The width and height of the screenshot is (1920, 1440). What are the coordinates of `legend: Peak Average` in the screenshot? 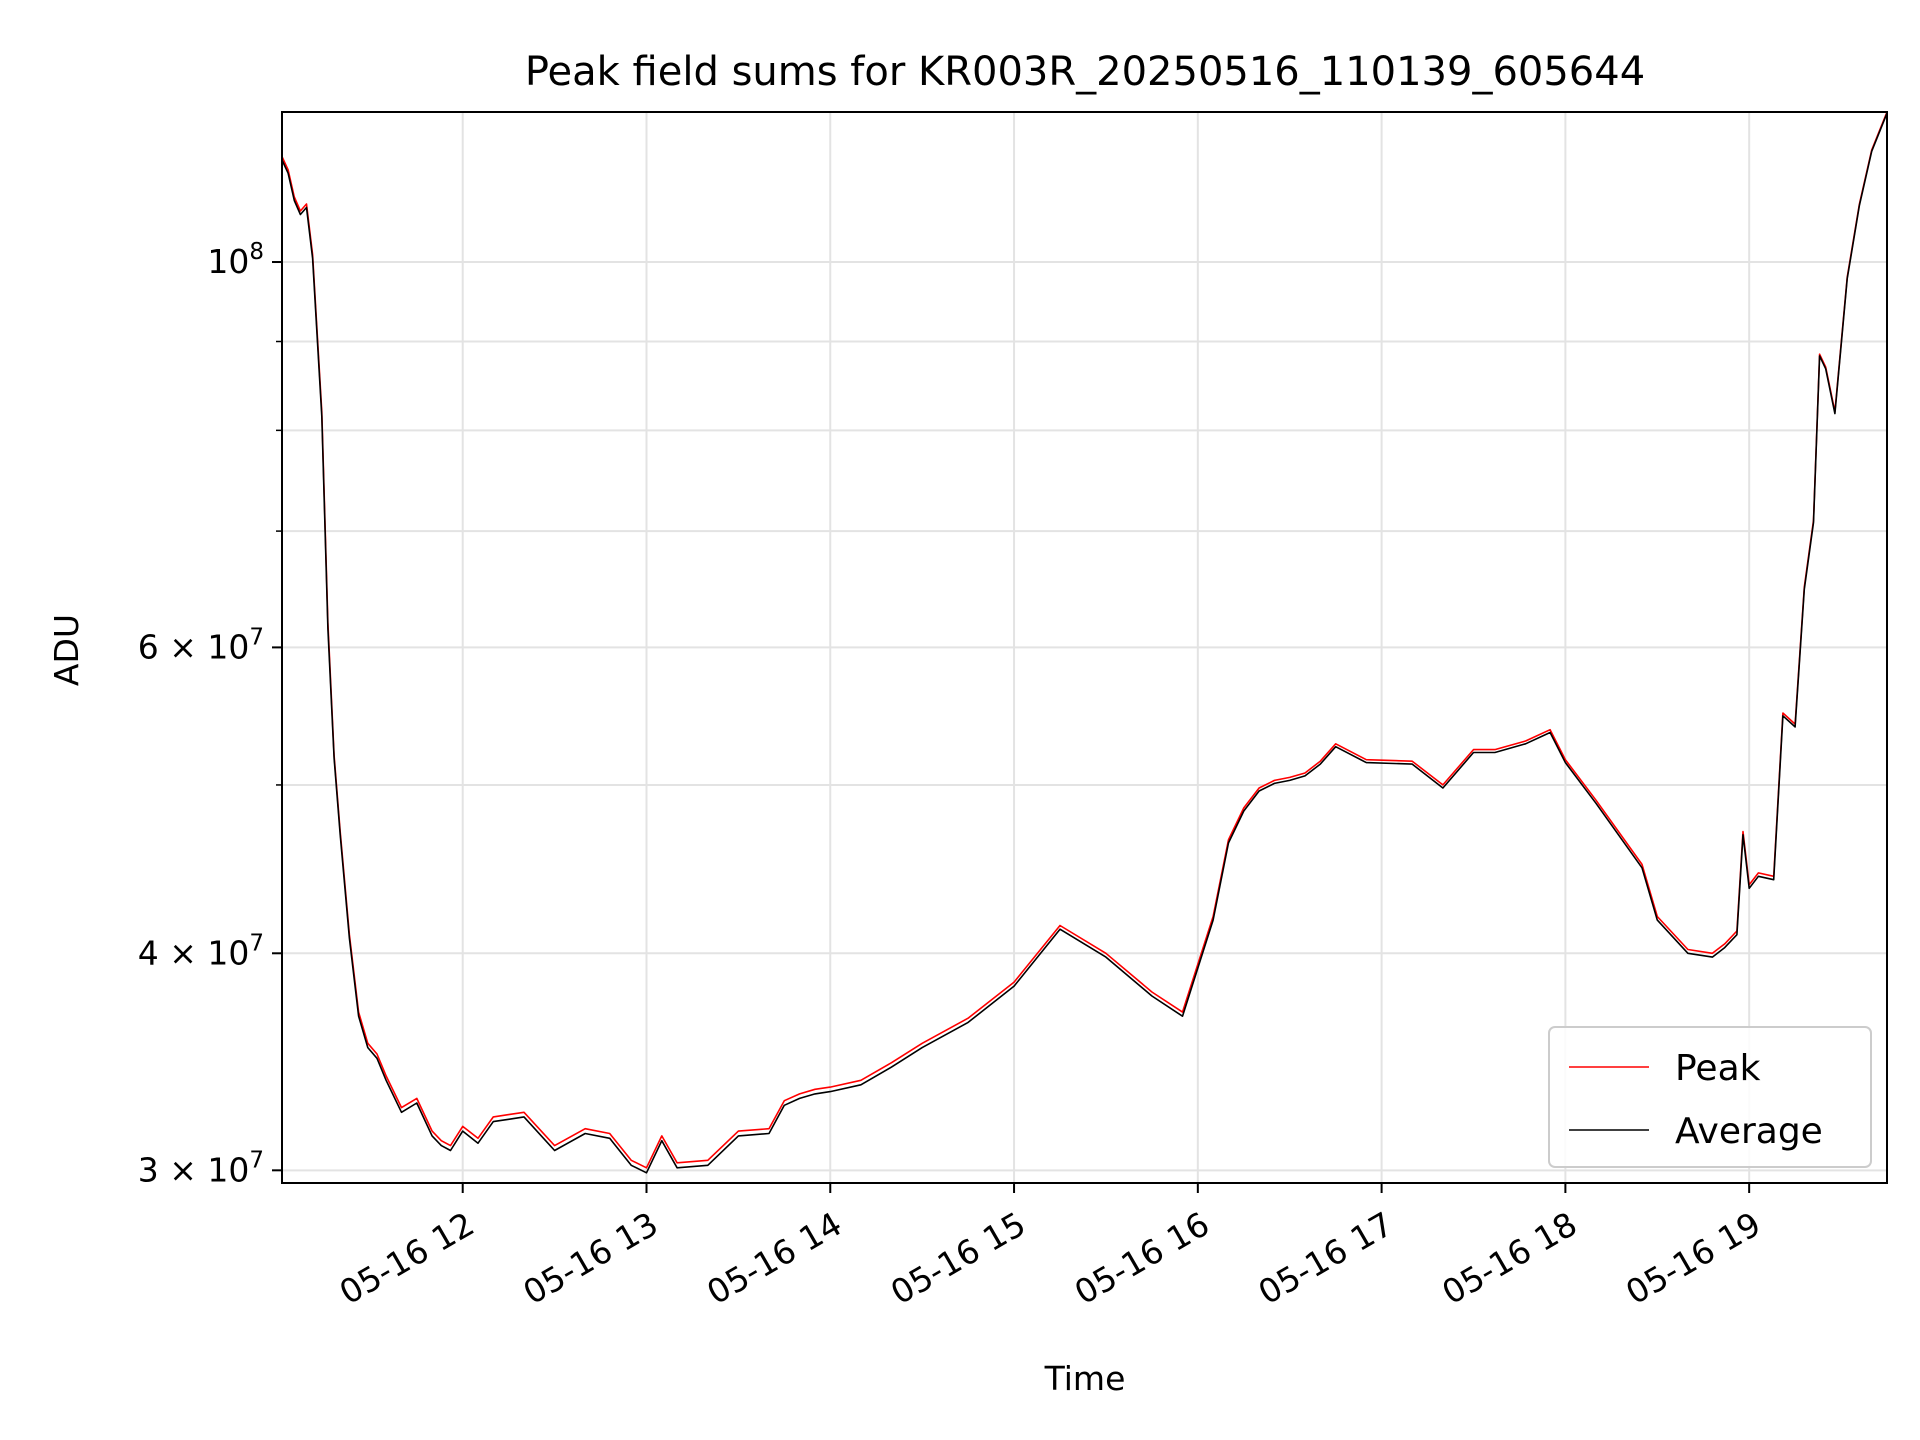 It's located at (1710, 1097).